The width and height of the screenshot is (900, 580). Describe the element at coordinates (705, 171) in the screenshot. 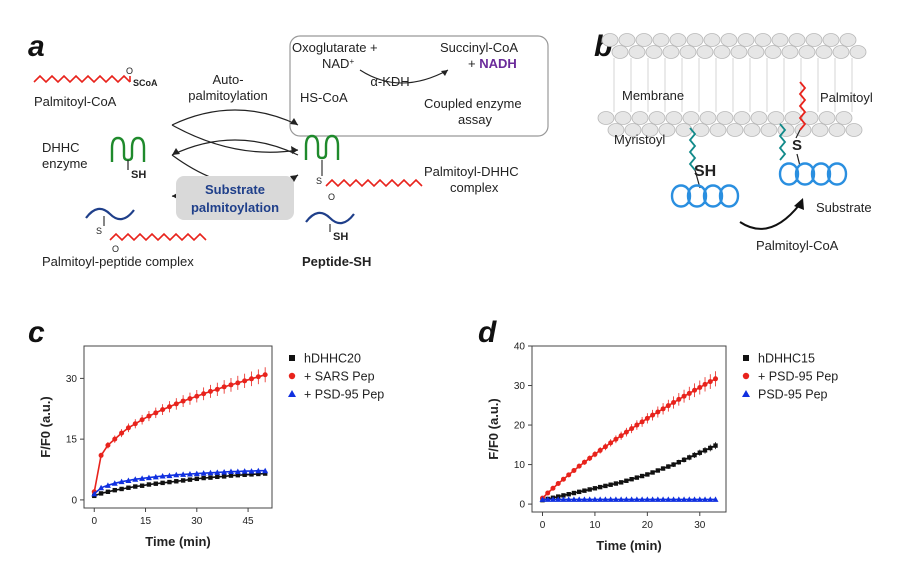

I see `left-sh-label: SH` at that location.